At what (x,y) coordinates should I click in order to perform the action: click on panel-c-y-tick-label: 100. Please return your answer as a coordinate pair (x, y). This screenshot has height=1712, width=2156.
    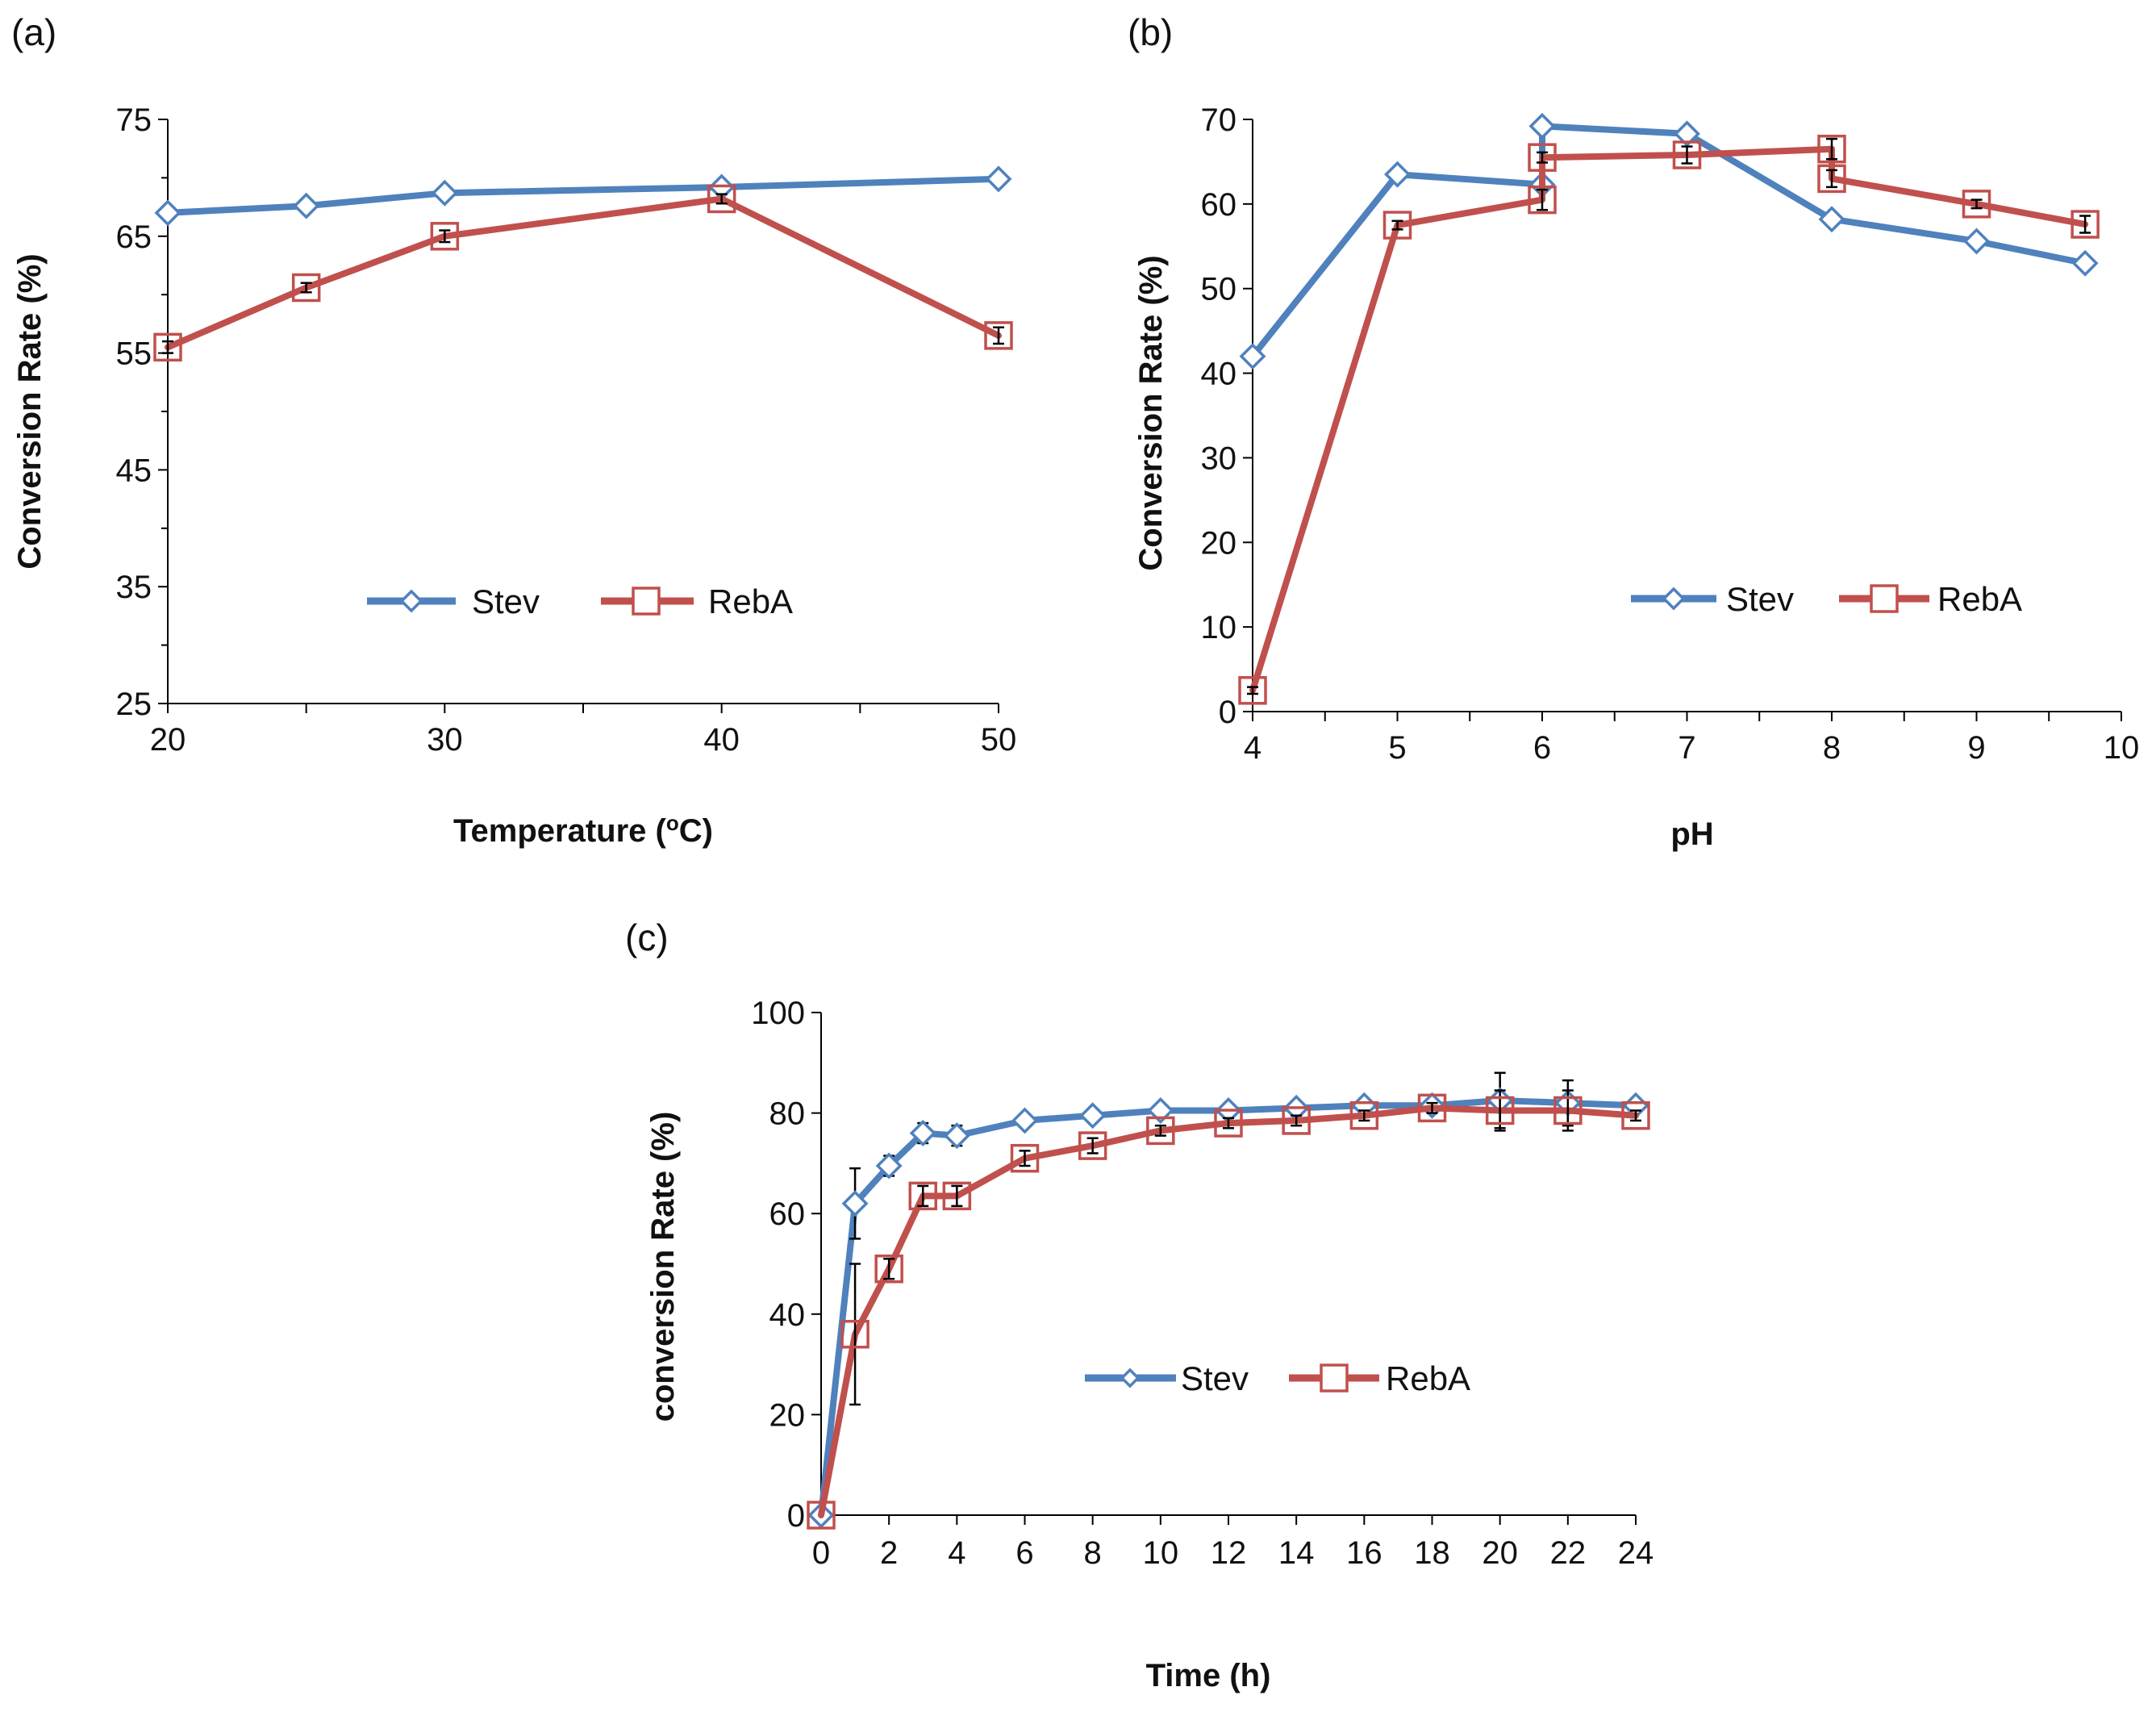
    Looking at the image, I should click on (778, 1013).